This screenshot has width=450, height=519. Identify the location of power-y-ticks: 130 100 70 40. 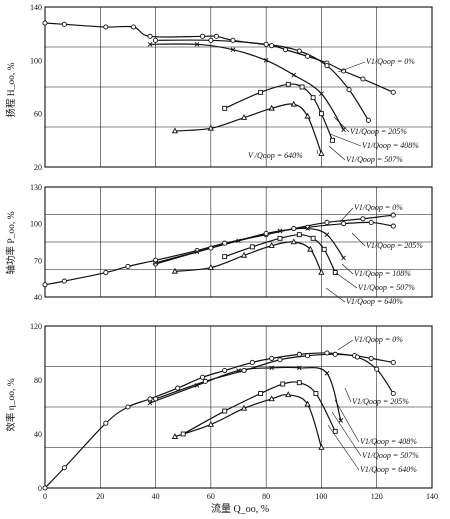
(36, 242).